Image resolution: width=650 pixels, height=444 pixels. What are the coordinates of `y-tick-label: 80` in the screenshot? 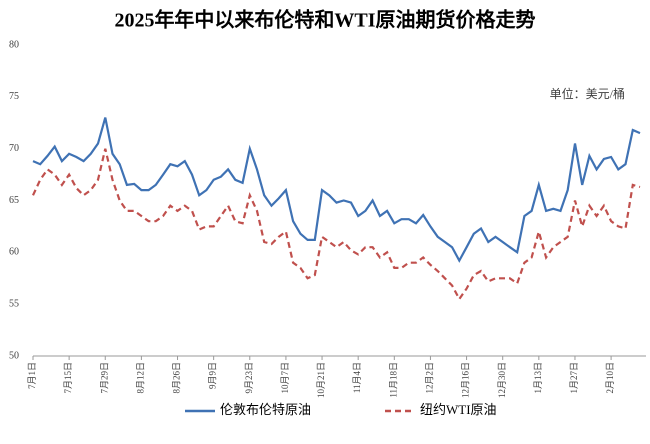 It's located at (14, 44).